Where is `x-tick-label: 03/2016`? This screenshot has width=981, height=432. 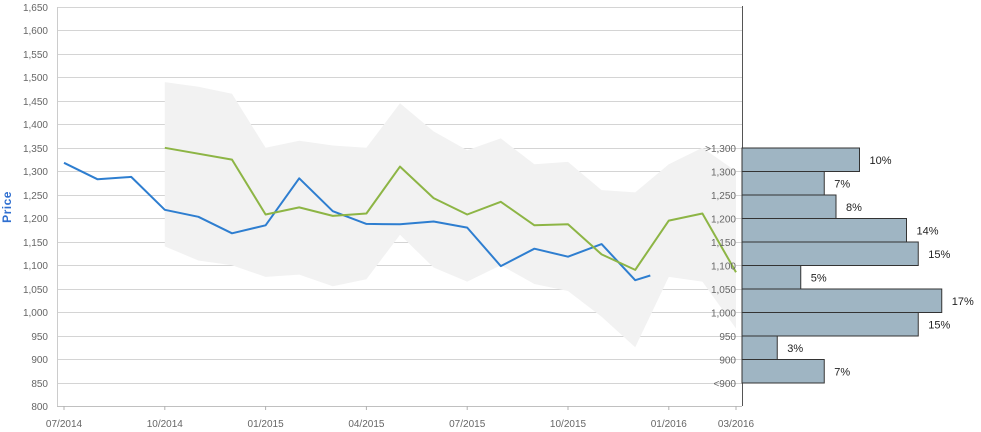
x-tick-label: 03/2016 is located at coordinates (736, 424).